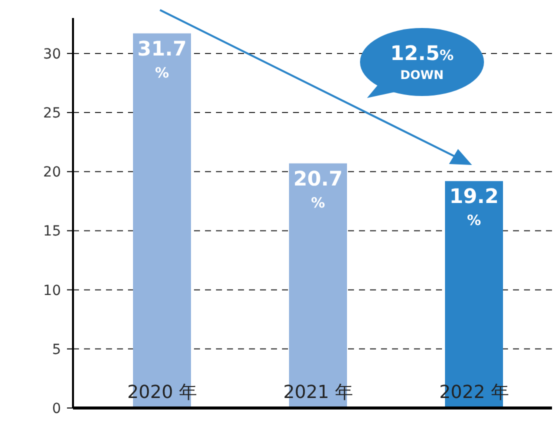 This screenshot has height=430, width=556. What do you see at coordinates (52, 290) in the screenshot?
I see `y-tick-label: 10` at bounding box center [52, 290].